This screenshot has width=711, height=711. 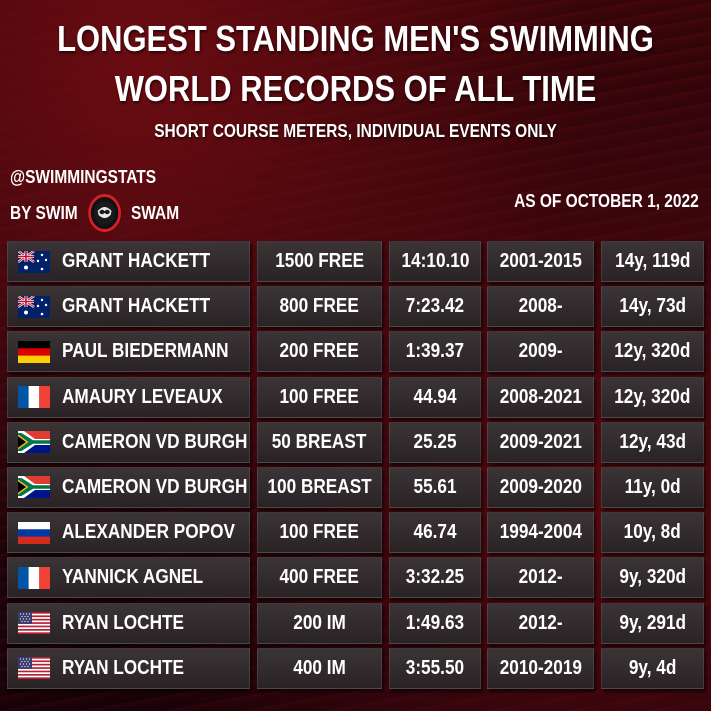 What do you see at coordinates (606, 201) in the screenshot?
I see `as-of-date: AS OF OCTOBER 1, 2022` at bounding box center [606, 201].